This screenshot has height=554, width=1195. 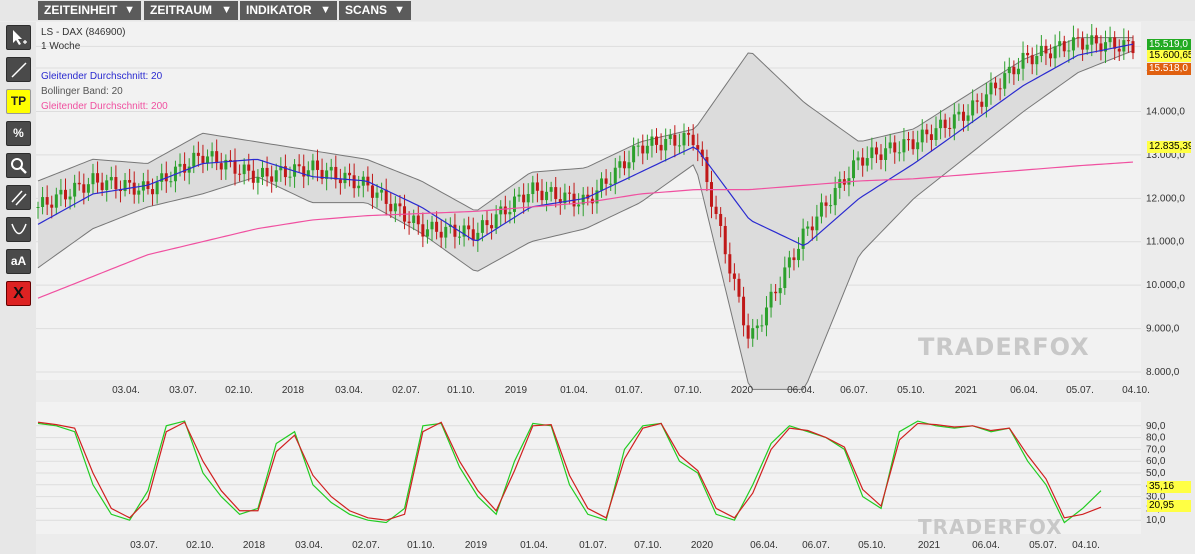 I want to click on text-tool-button: aA, so click(x=18, y=261).